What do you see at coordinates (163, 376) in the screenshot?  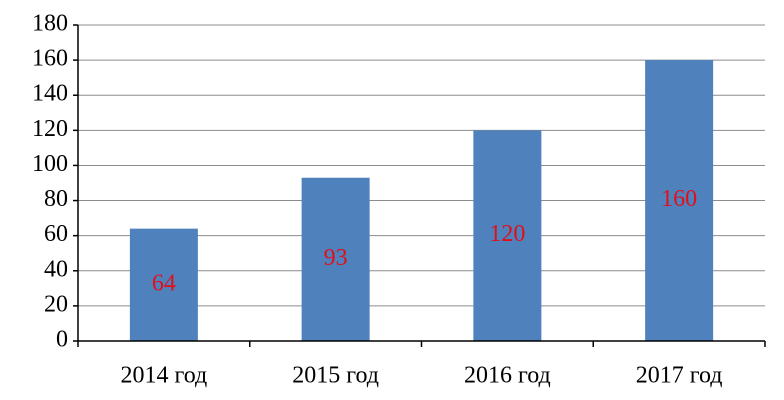 I see `x-tick-label: 2014 год` at bounding box center [163, 376].